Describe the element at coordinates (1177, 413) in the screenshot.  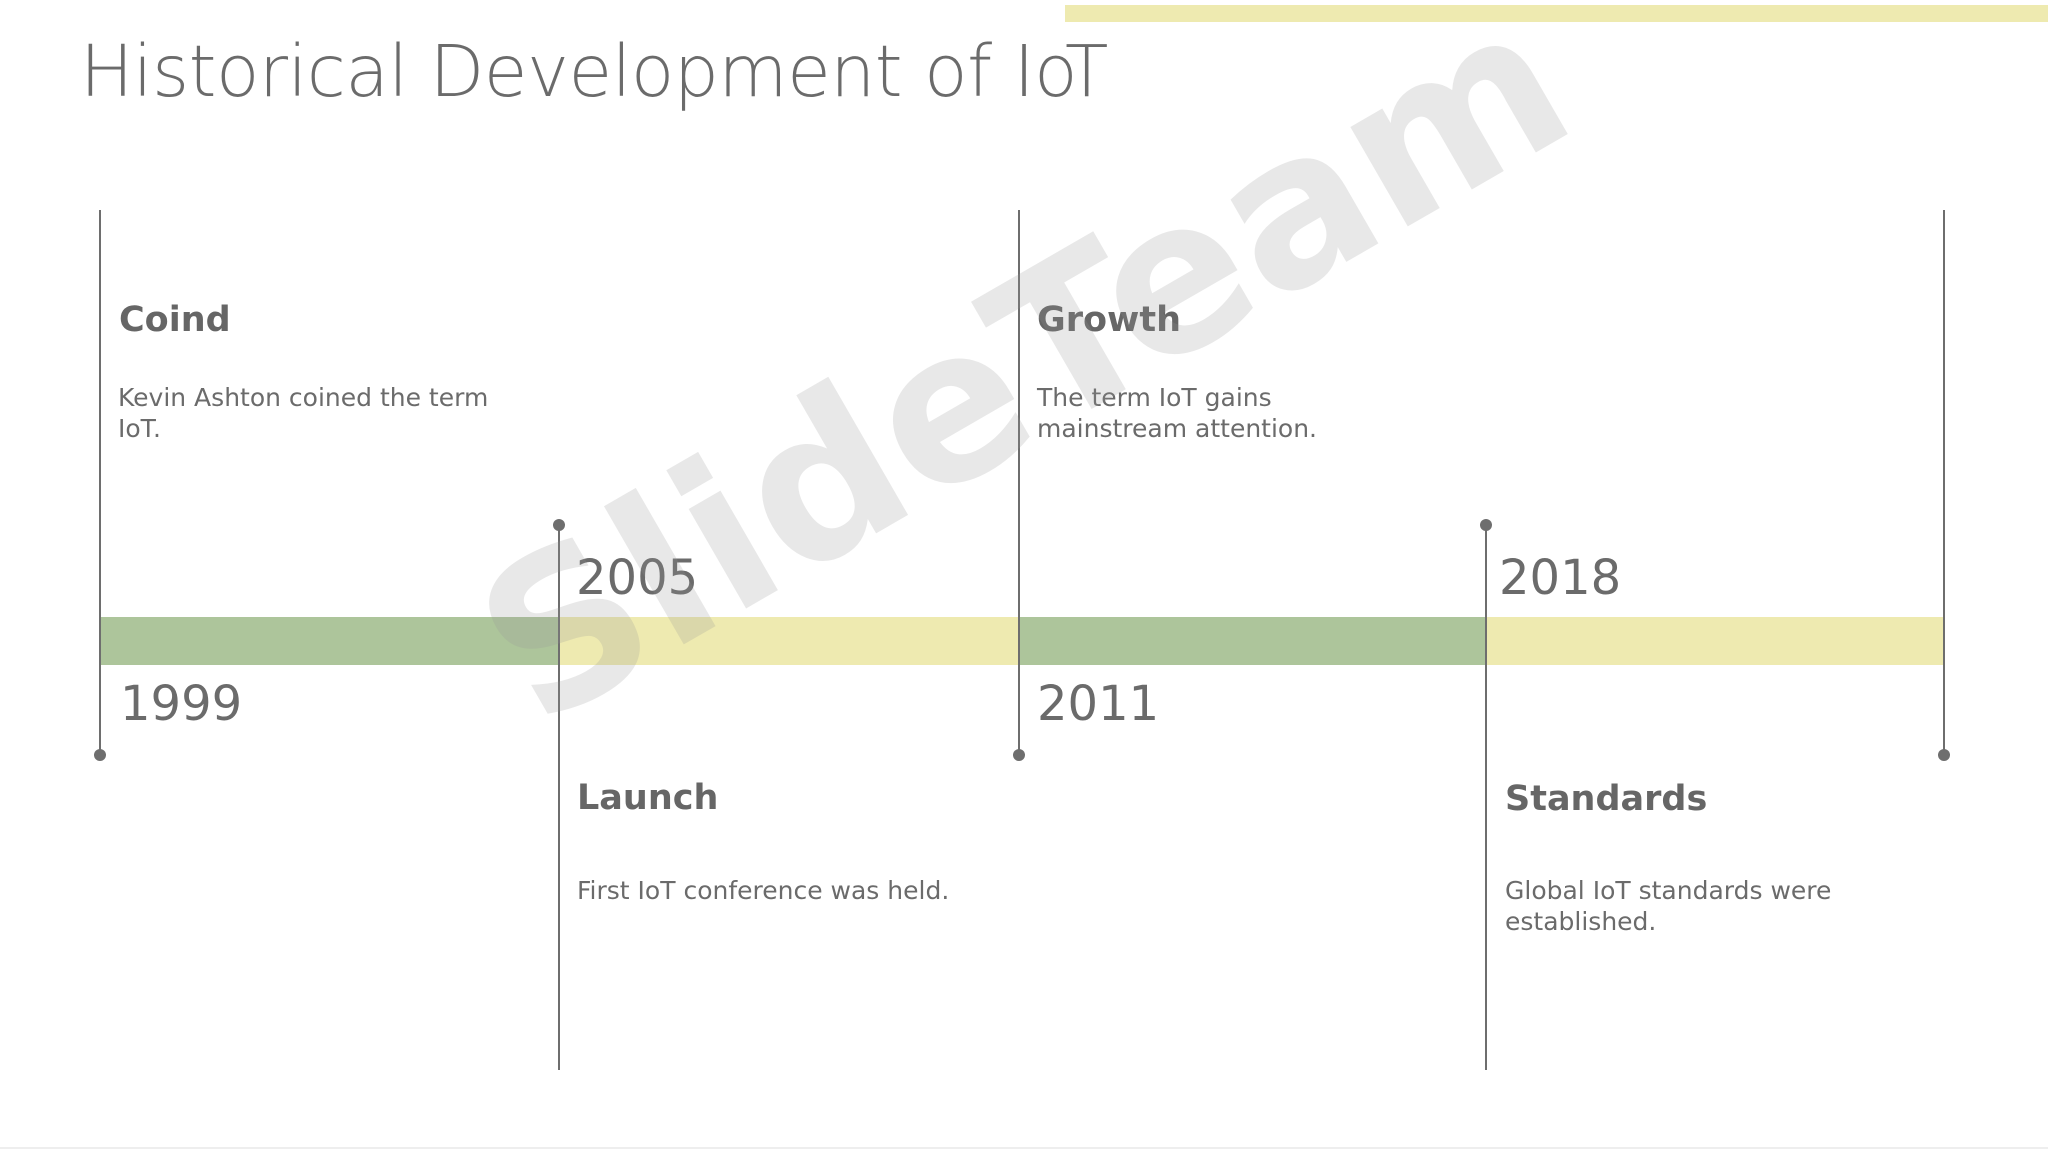
I see `event-3-description: The term IoT gains mainstream attention.` at that location.